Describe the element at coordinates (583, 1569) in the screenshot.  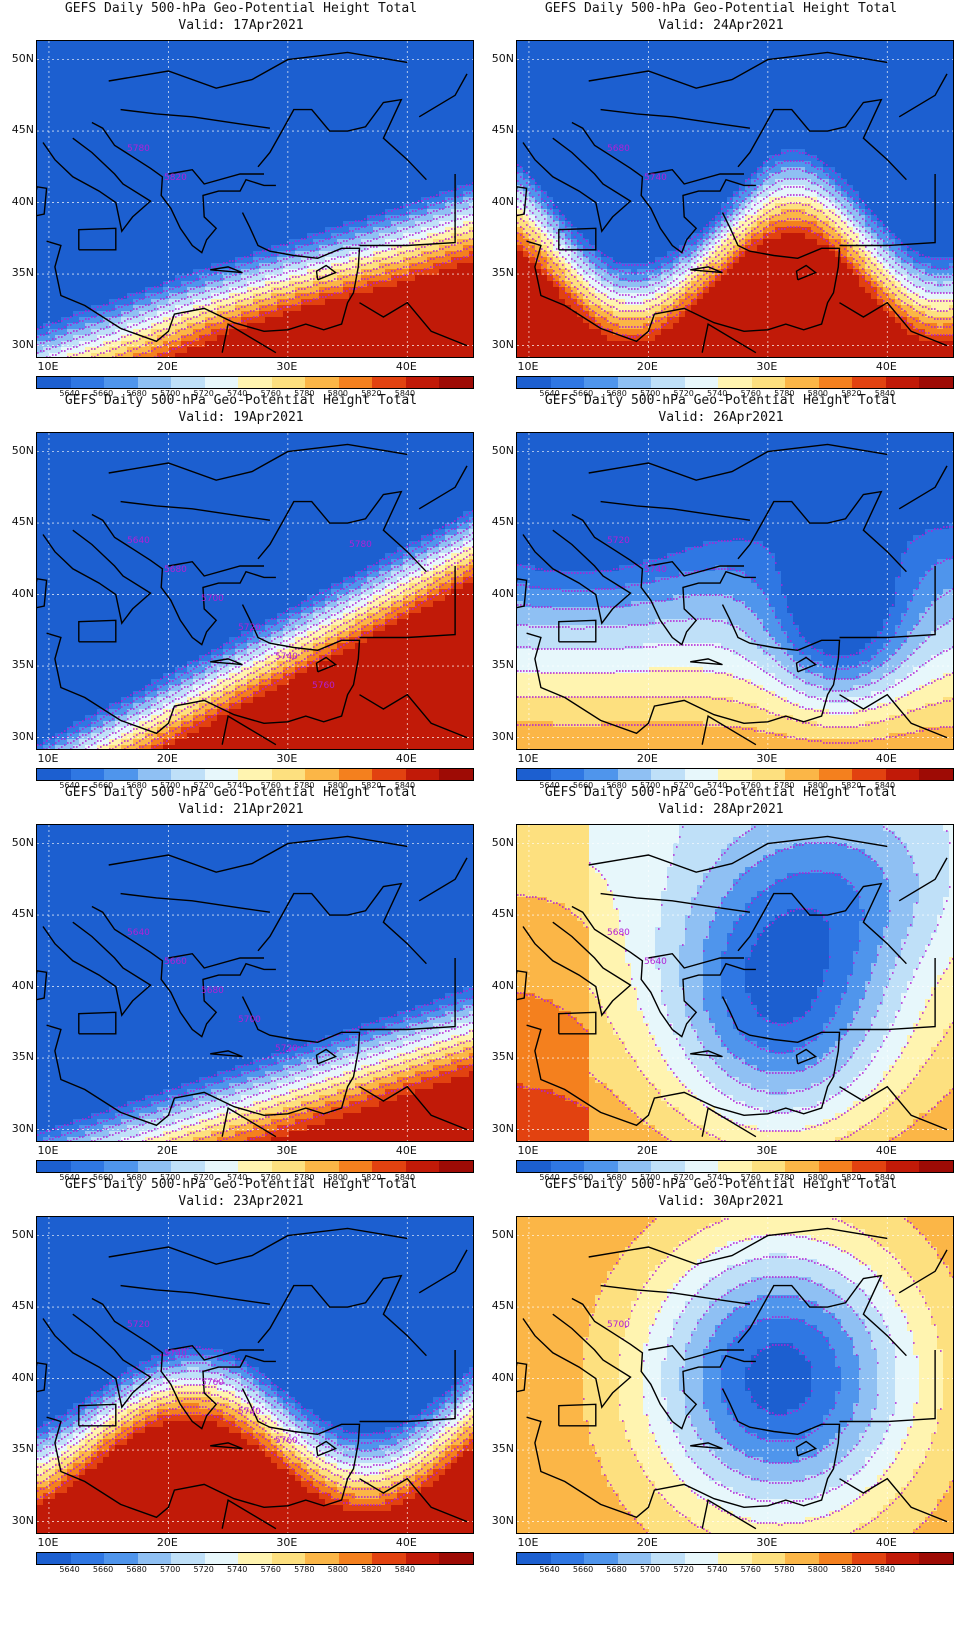
I see `colorbar-label: 5660` at that location.